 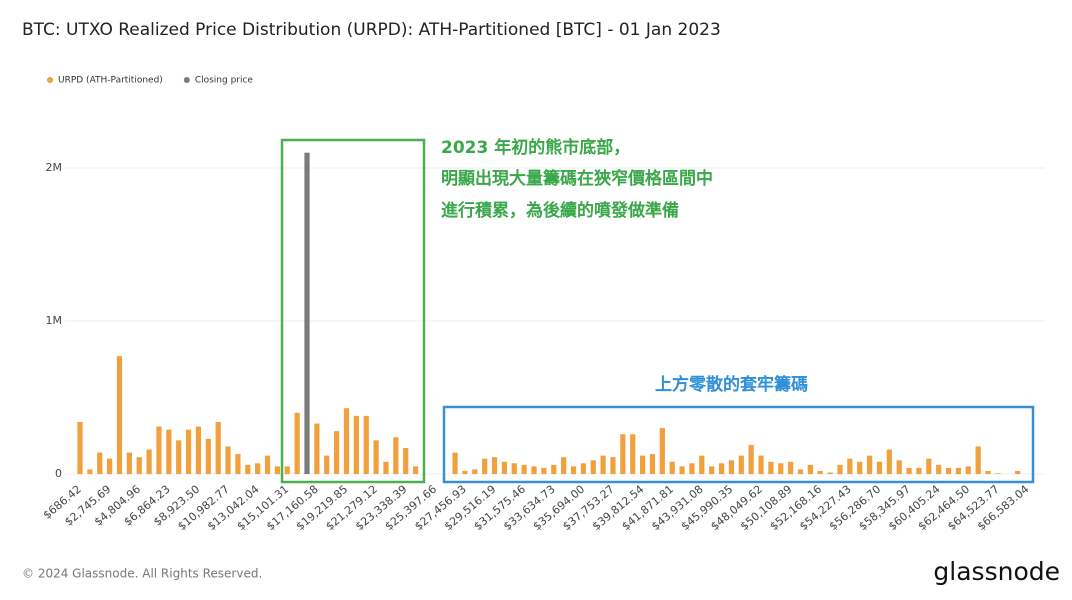 I want to click on annotation: 2023 年初的熊市底部，, so click(x=535, y=147).